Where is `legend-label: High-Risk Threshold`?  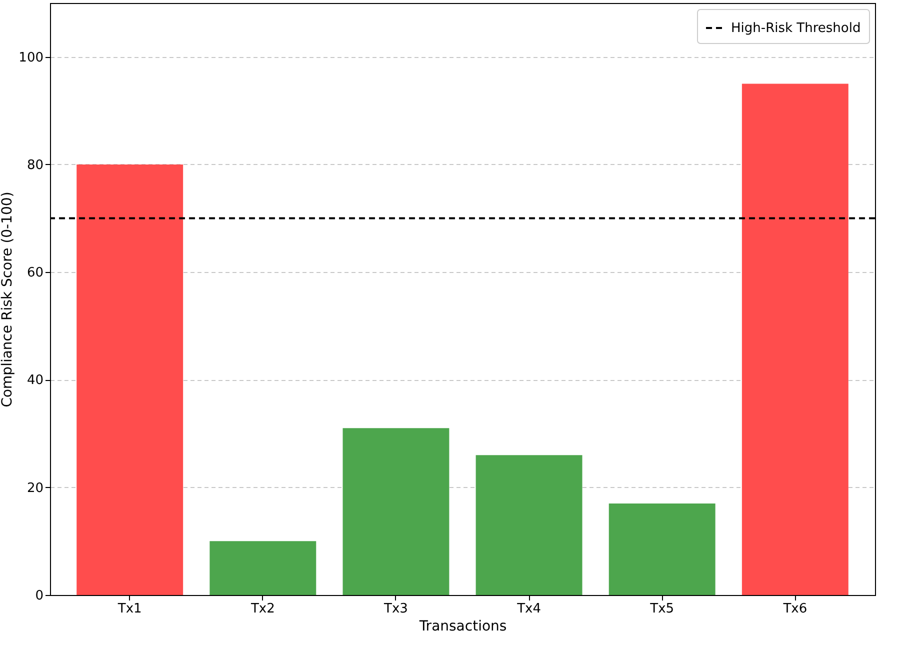
legend-label: High-Risk Threshold is located at coordinates (796, 28).